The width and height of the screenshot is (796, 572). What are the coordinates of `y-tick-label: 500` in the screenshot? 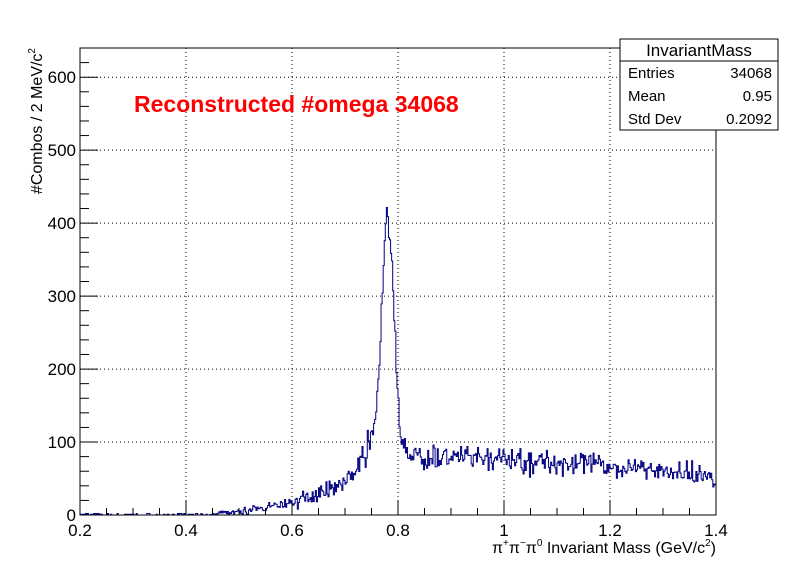 It's located at (62, 150).